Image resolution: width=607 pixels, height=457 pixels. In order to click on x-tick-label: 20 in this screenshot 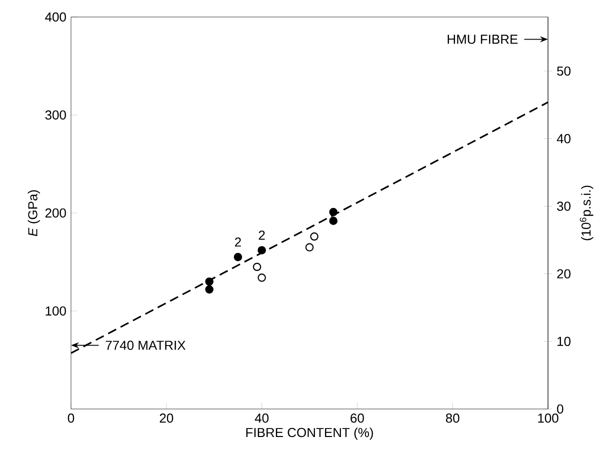, I will do `click(167, 418)`.